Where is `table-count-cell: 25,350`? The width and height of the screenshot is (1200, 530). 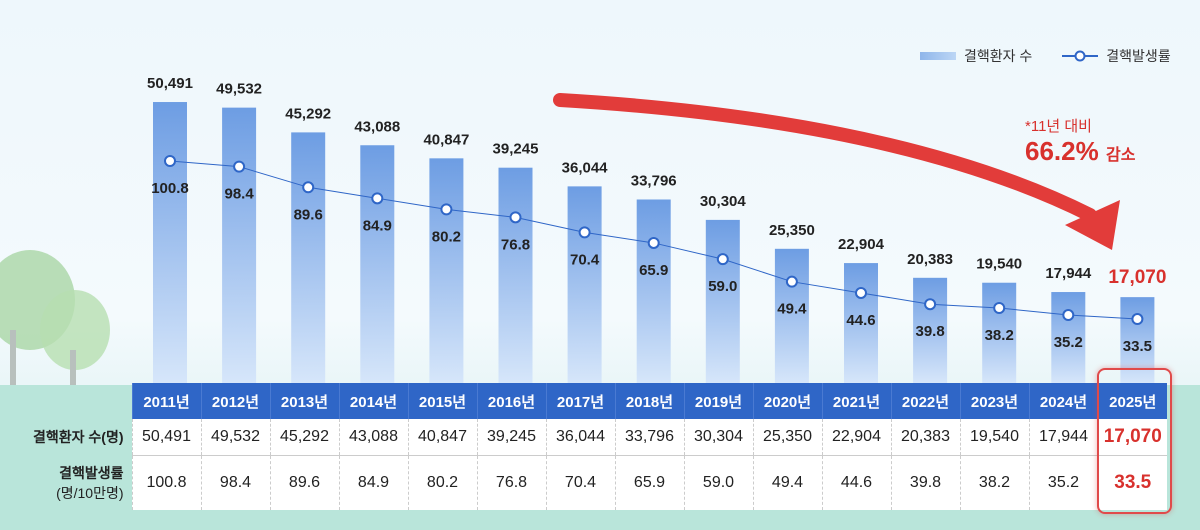 table-count-cell: 25,350 is located at coordinates (787, 437).